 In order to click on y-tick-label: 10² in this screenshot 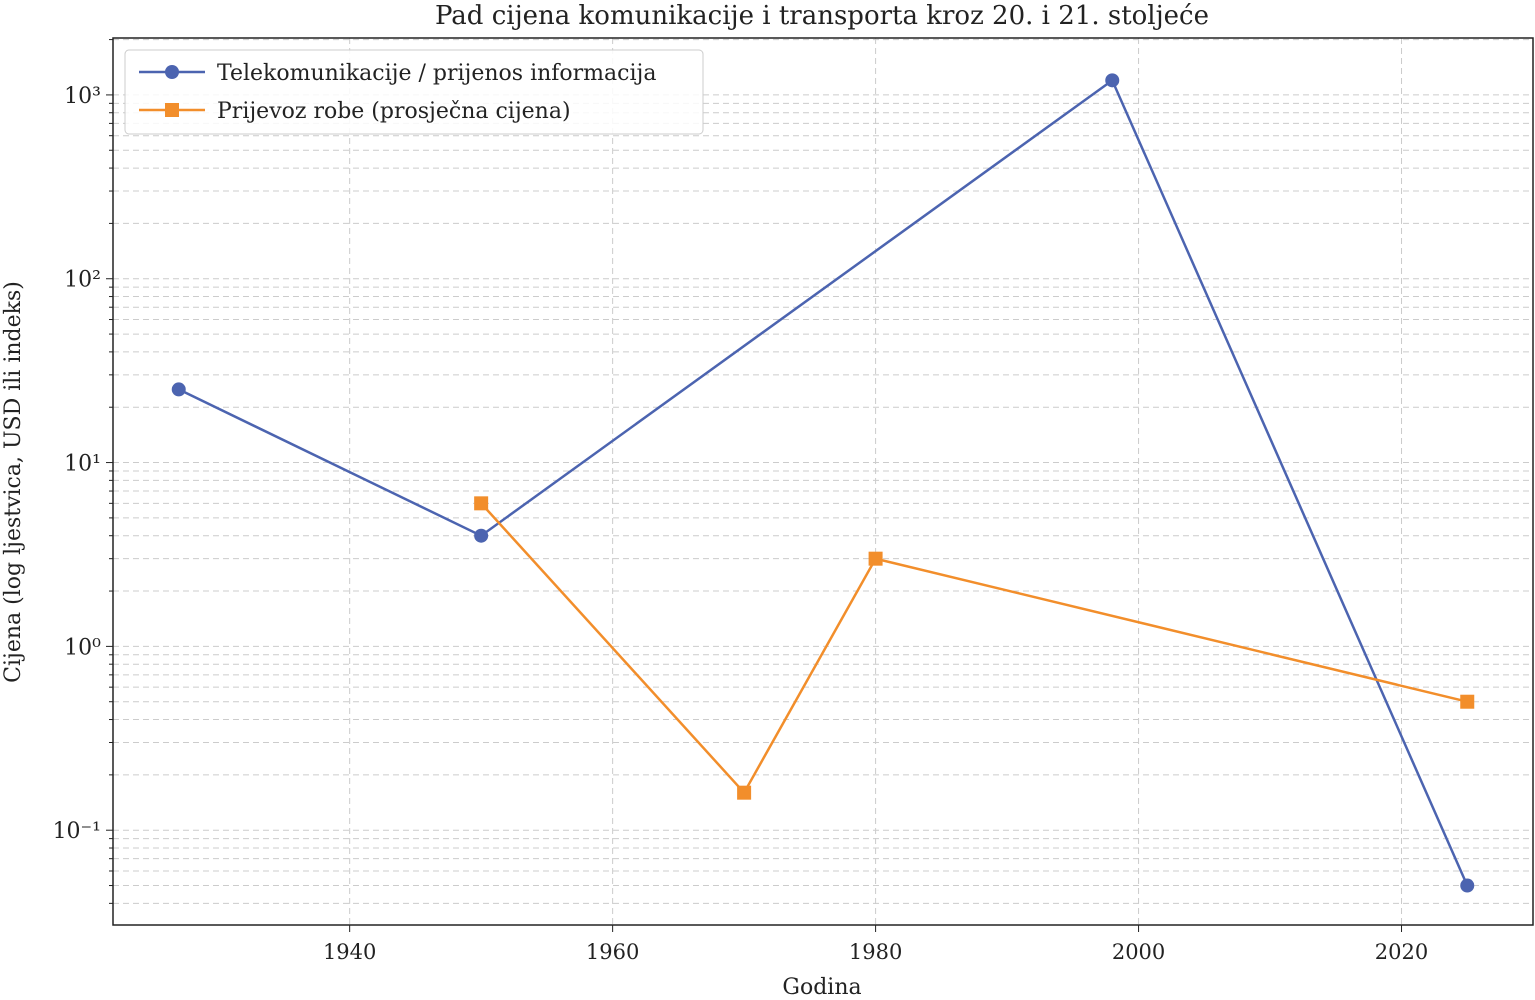, I will do `click(82, 280)`.